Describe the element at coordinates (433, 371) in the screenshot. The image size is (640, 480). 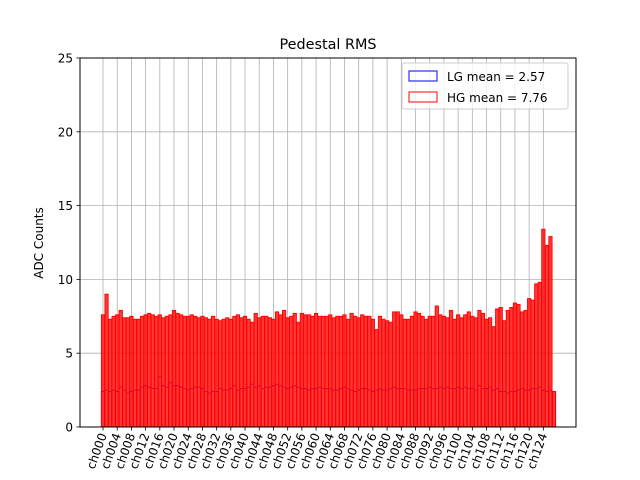
I see `hg-bar-ch093` at that location.